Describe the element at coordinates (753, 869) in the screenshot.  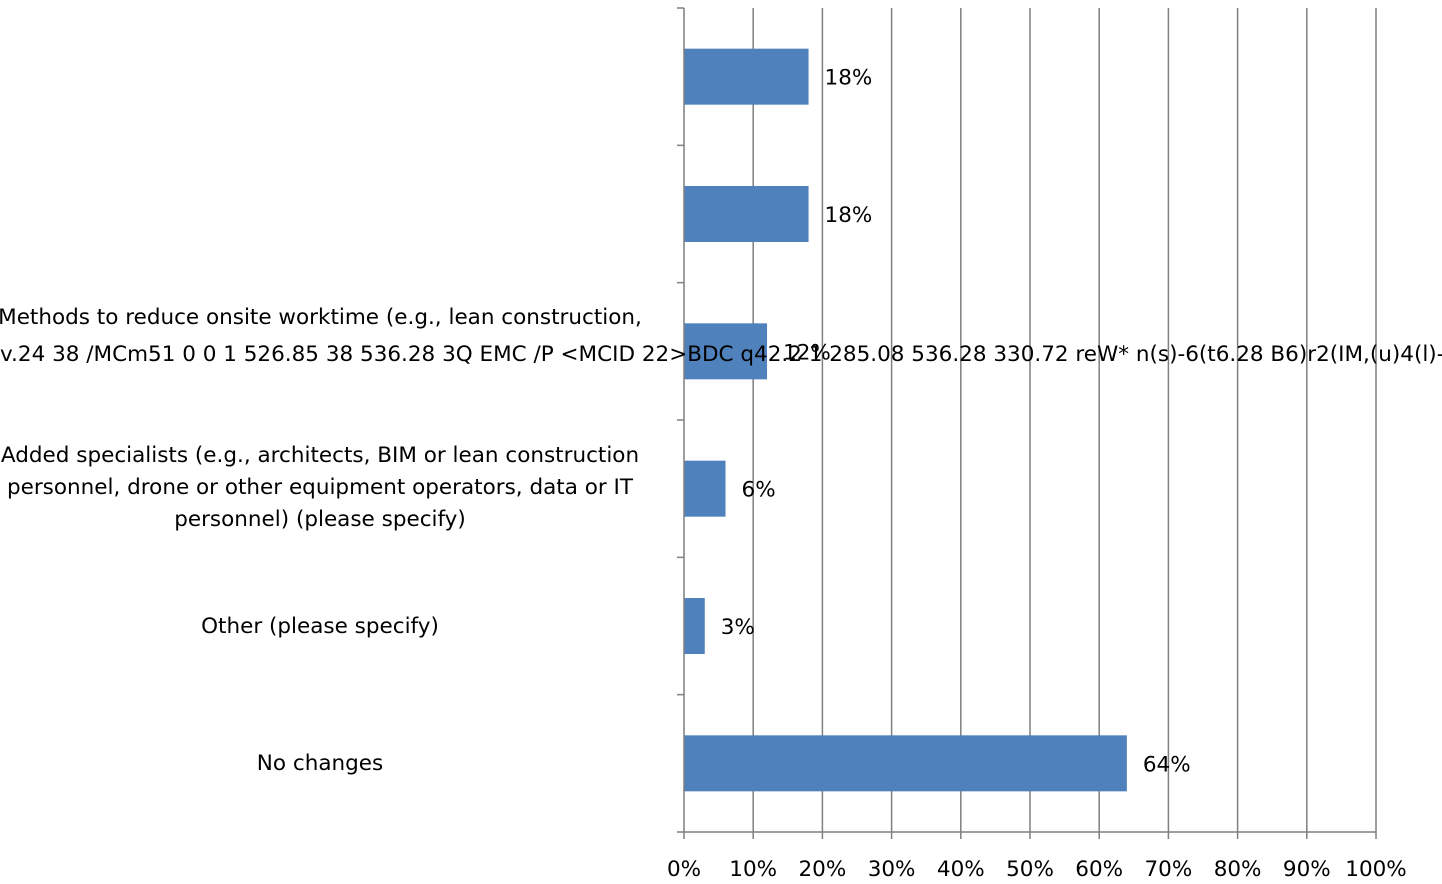
I see `x-tick-label: 10%` at that location.